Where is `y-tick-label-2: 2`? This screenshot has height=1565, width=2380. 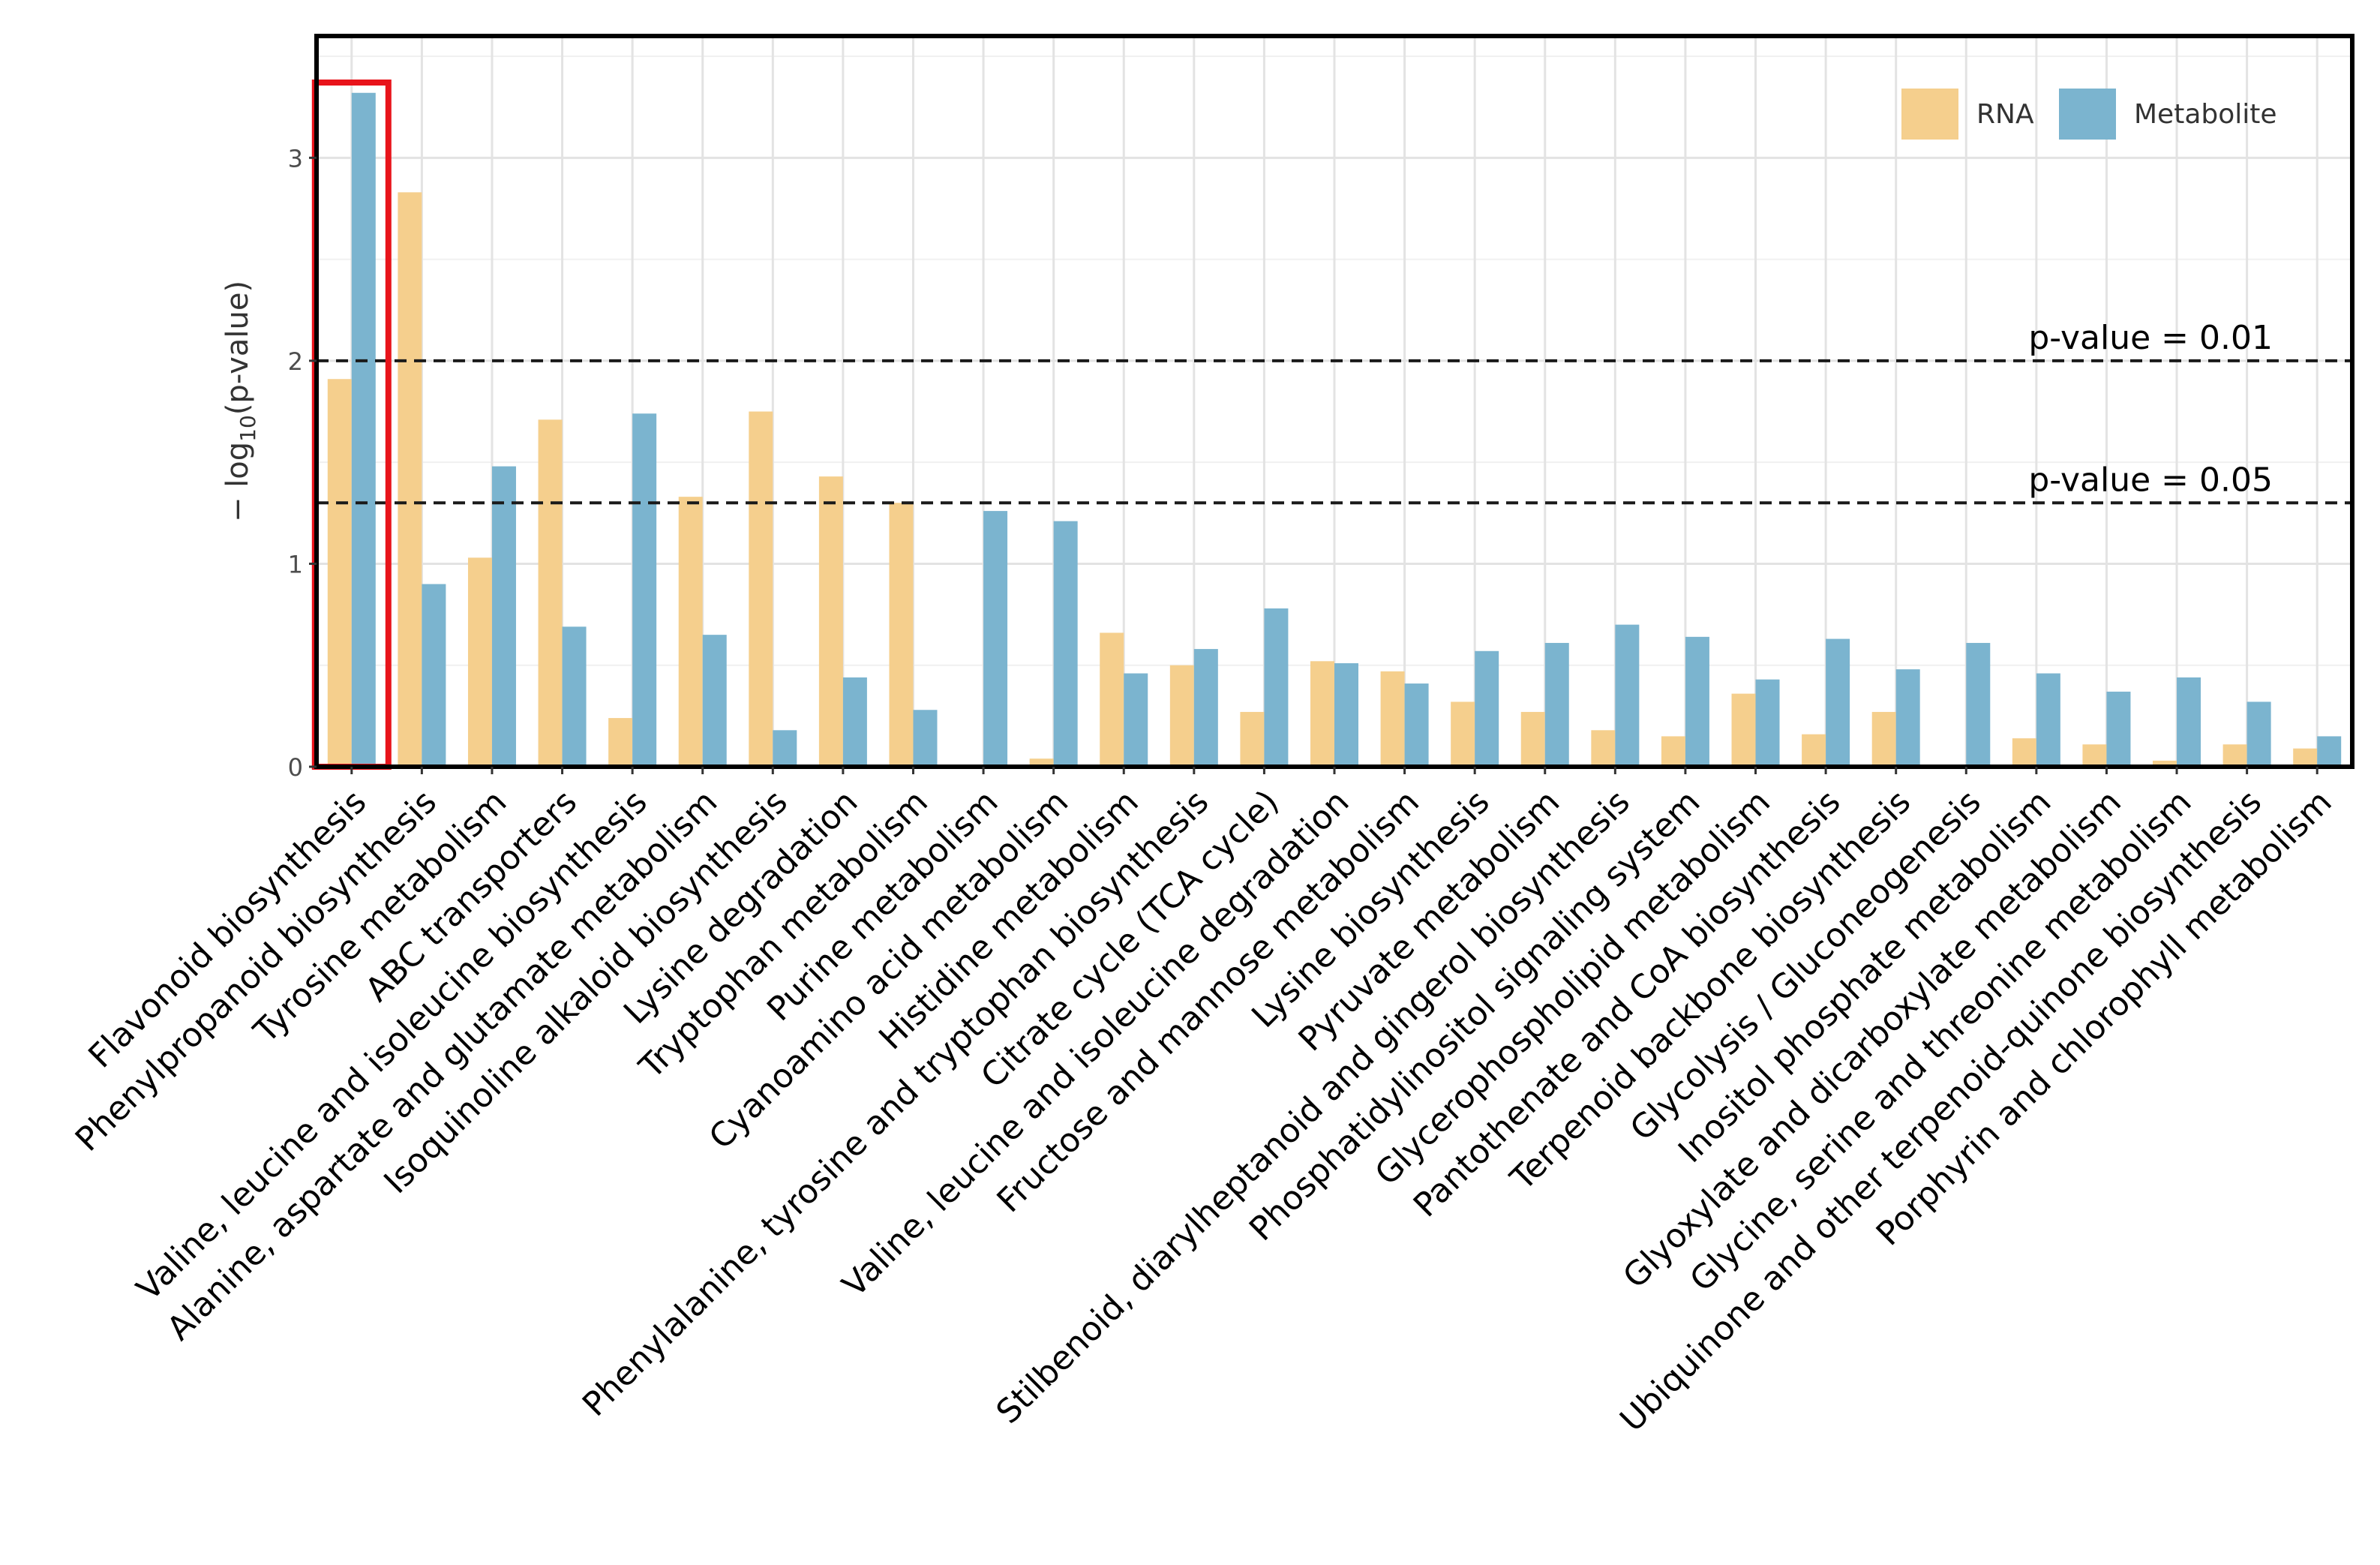
y-tick-label-2: 2 is located at coordinates (295, 361).